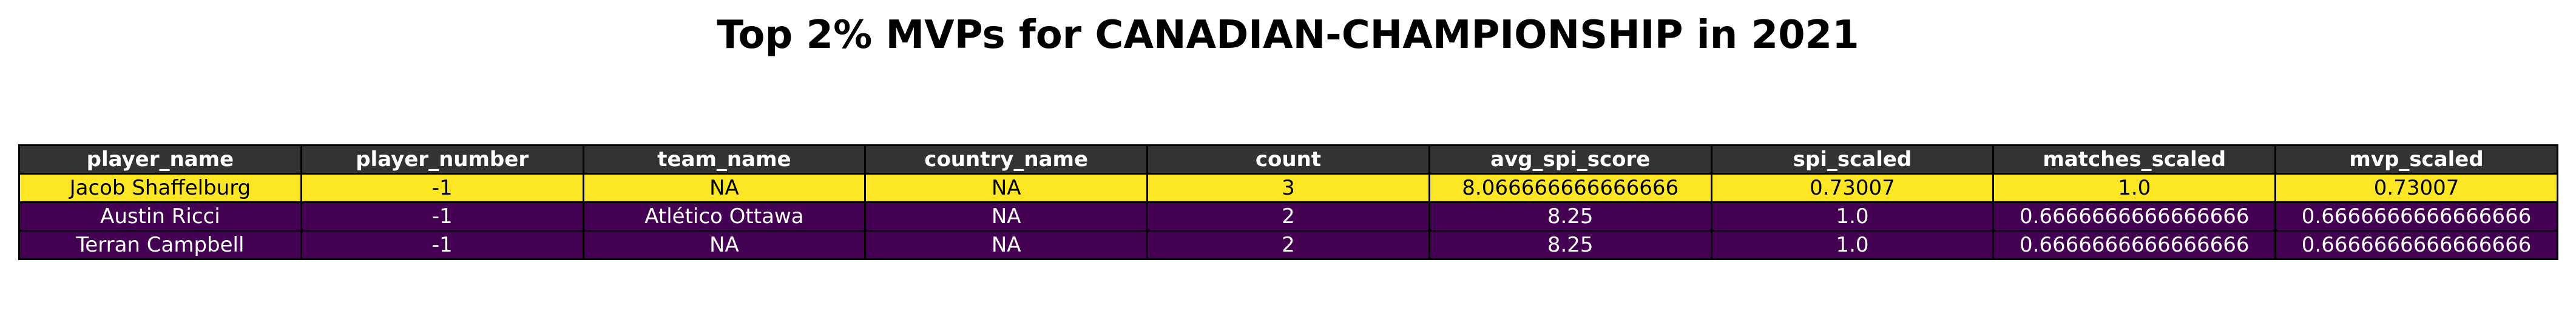 This screenshot has height=328, width=2576. What do you see at coordinates (1570, 188) in the screenshot?
I see `table-cell-avg-spi-score: 8.066666666666666` at bounding box center [1570, 188].